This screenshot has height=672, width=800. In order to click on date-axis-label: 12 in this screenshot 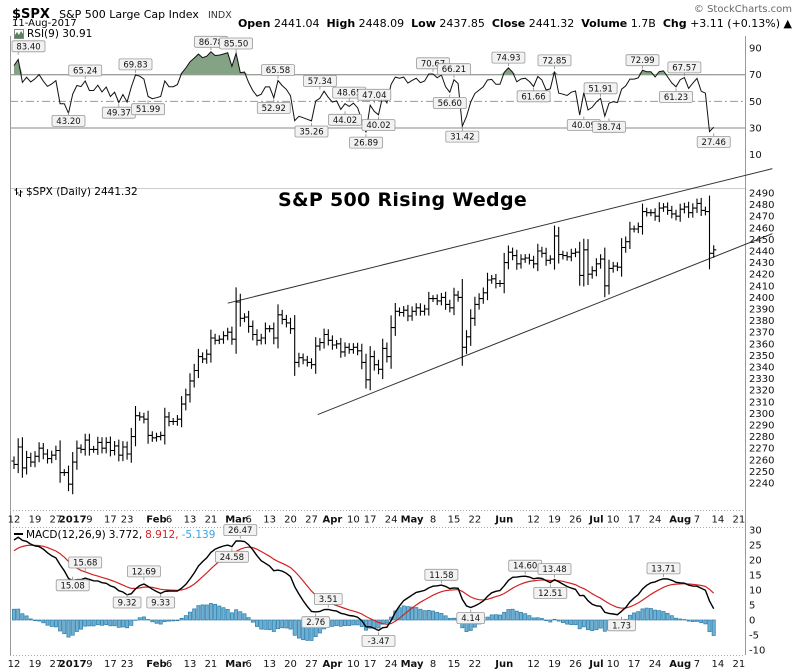, I will do `click(14, 520)`.